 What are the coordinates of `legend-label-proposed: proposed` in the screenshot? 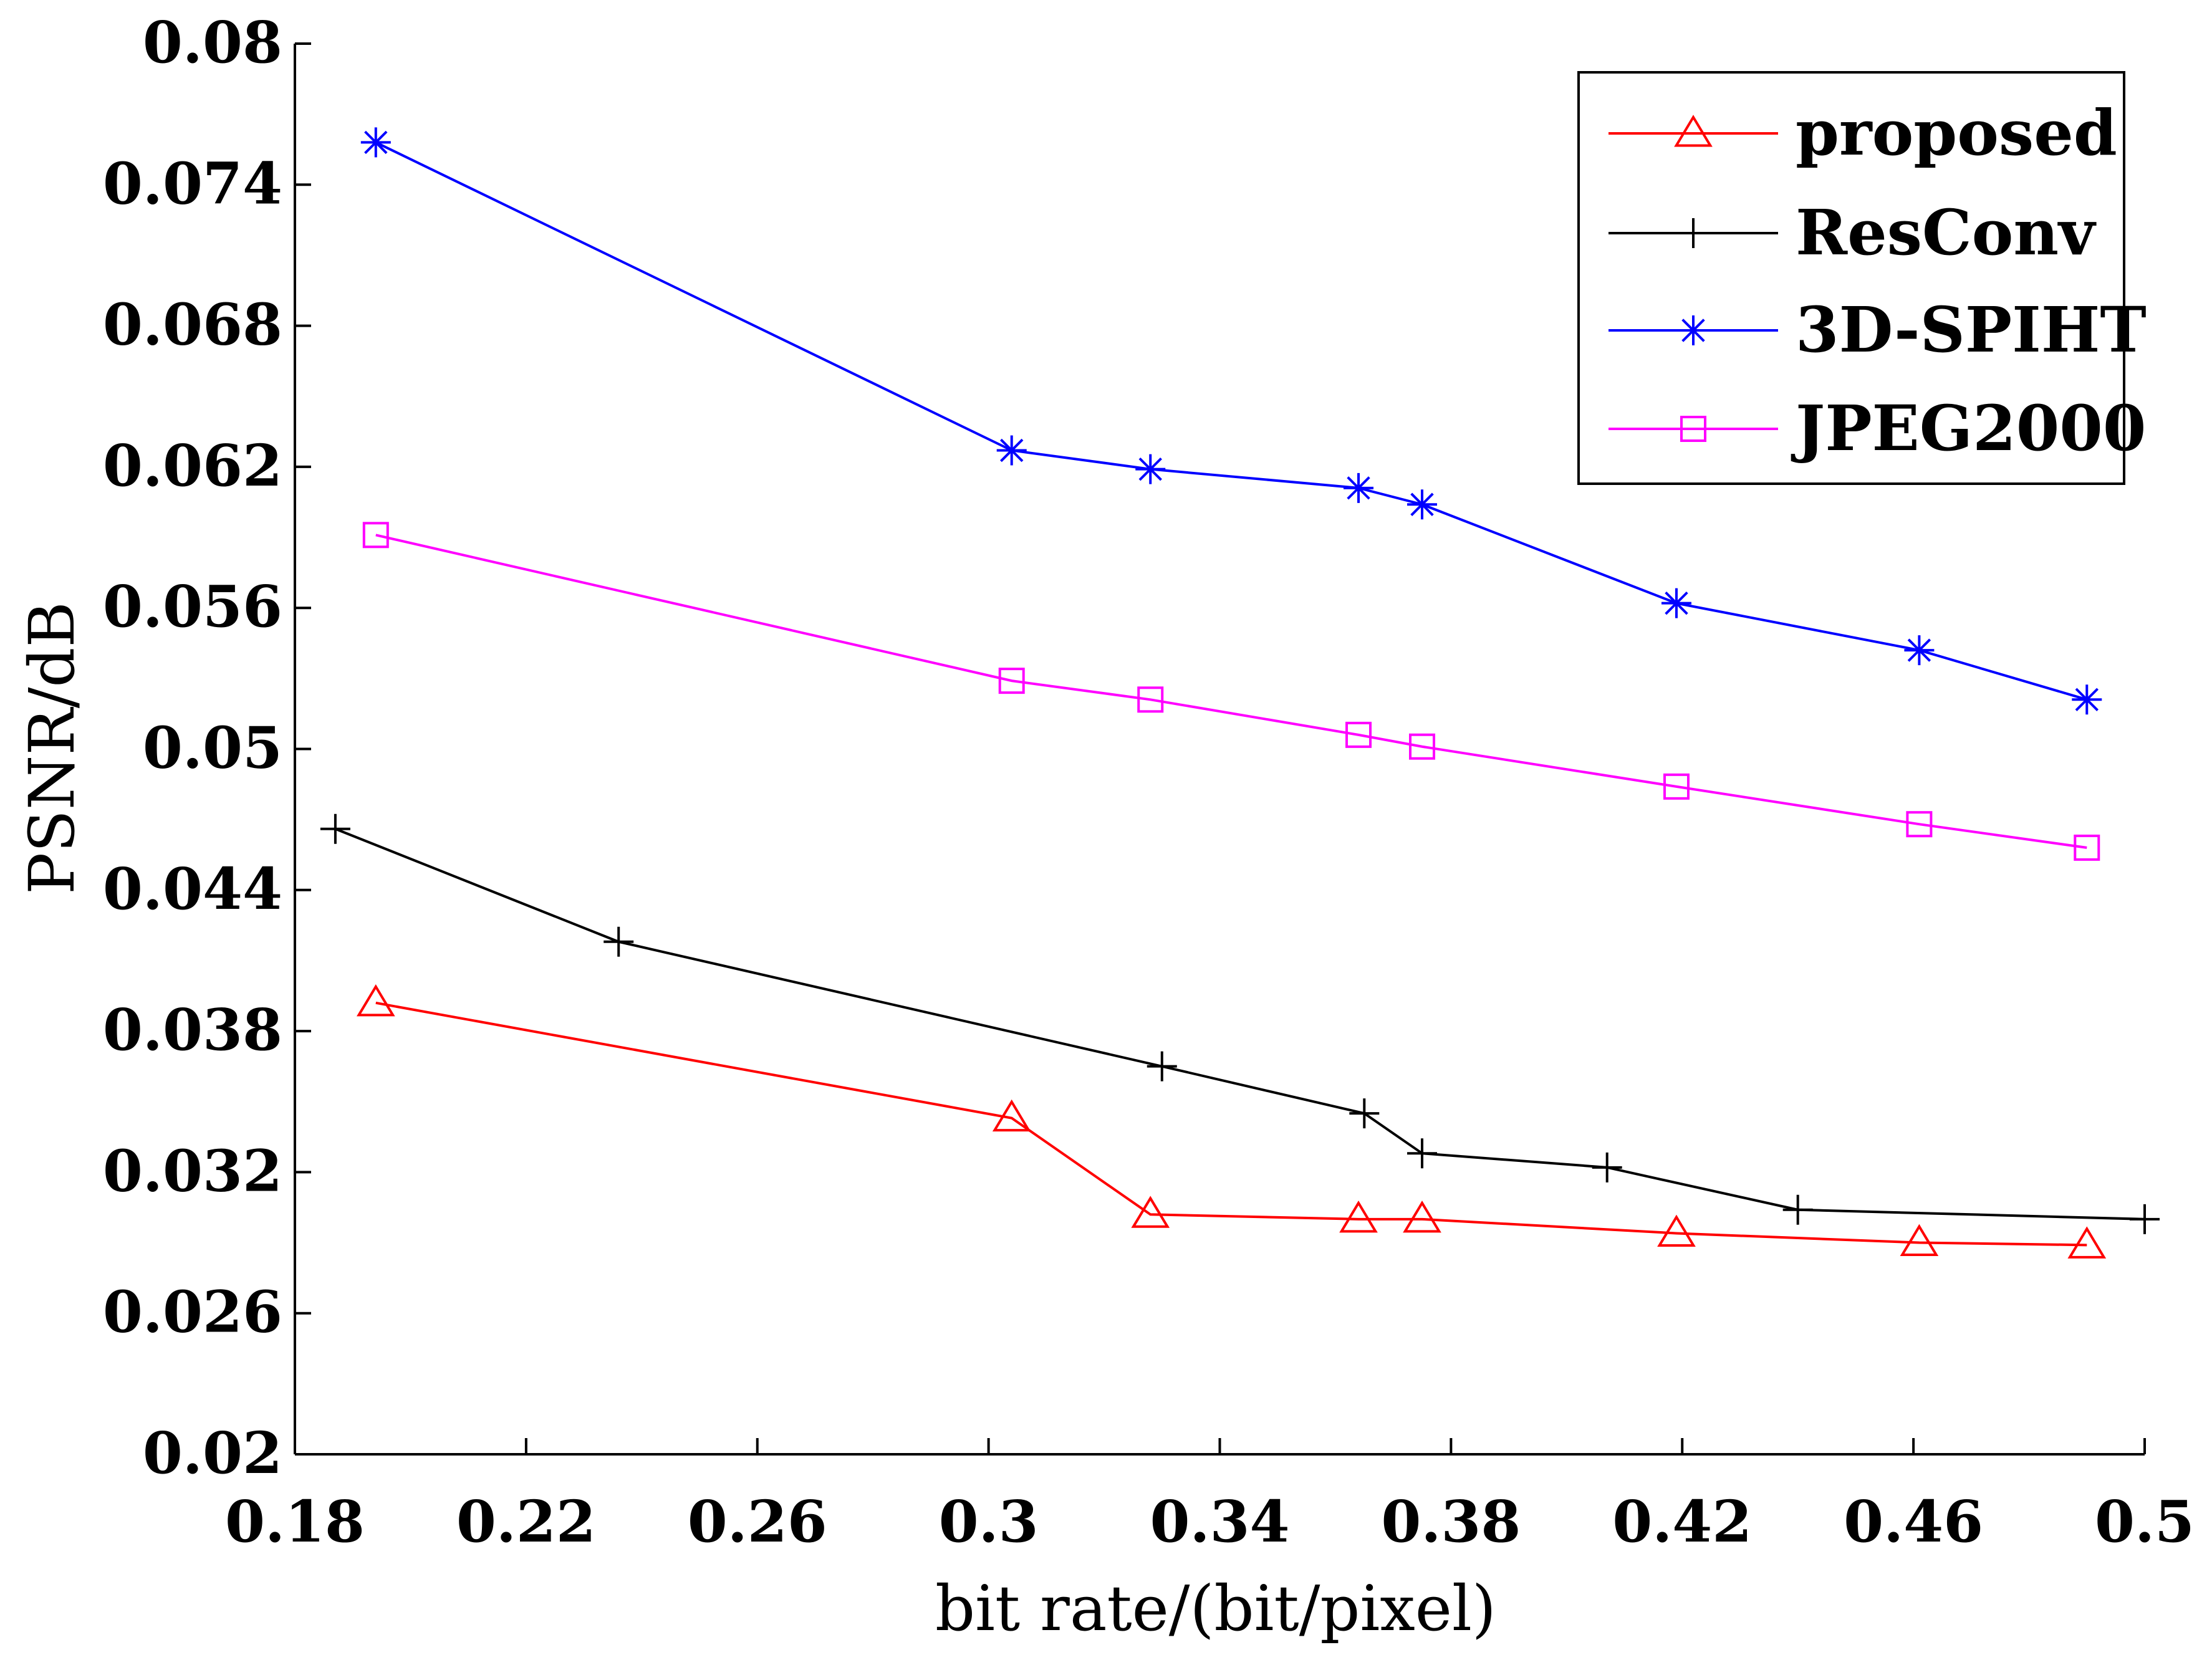 It's located at (1957, 133).